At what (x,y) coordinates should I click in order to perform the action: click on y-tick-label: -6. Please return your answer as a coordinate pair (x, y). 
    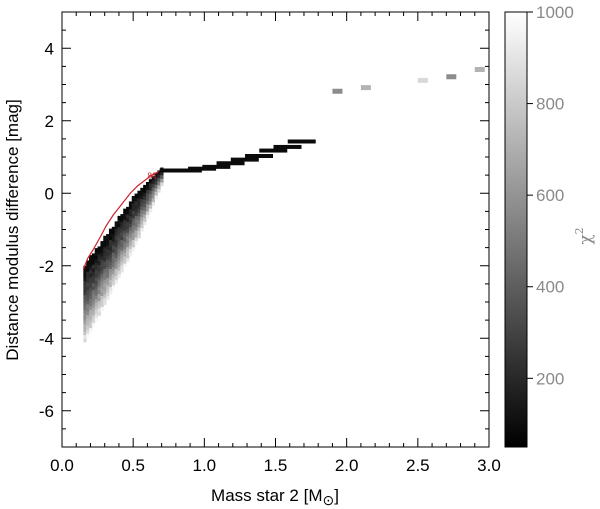
    Looking at the image, I should click on (46, 411).